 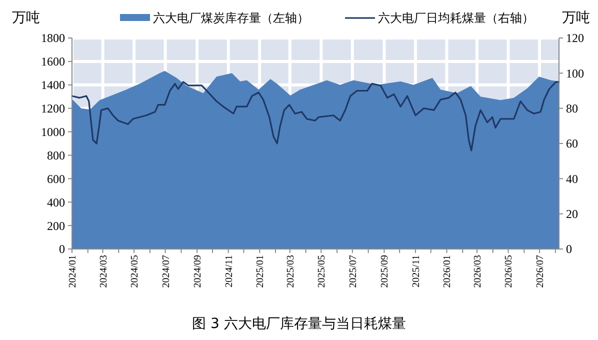 What do you see at coordinates (416, 271) in the screenshot?
I see `x-tick-label: 2025/11` at bounding box center [416, 271].